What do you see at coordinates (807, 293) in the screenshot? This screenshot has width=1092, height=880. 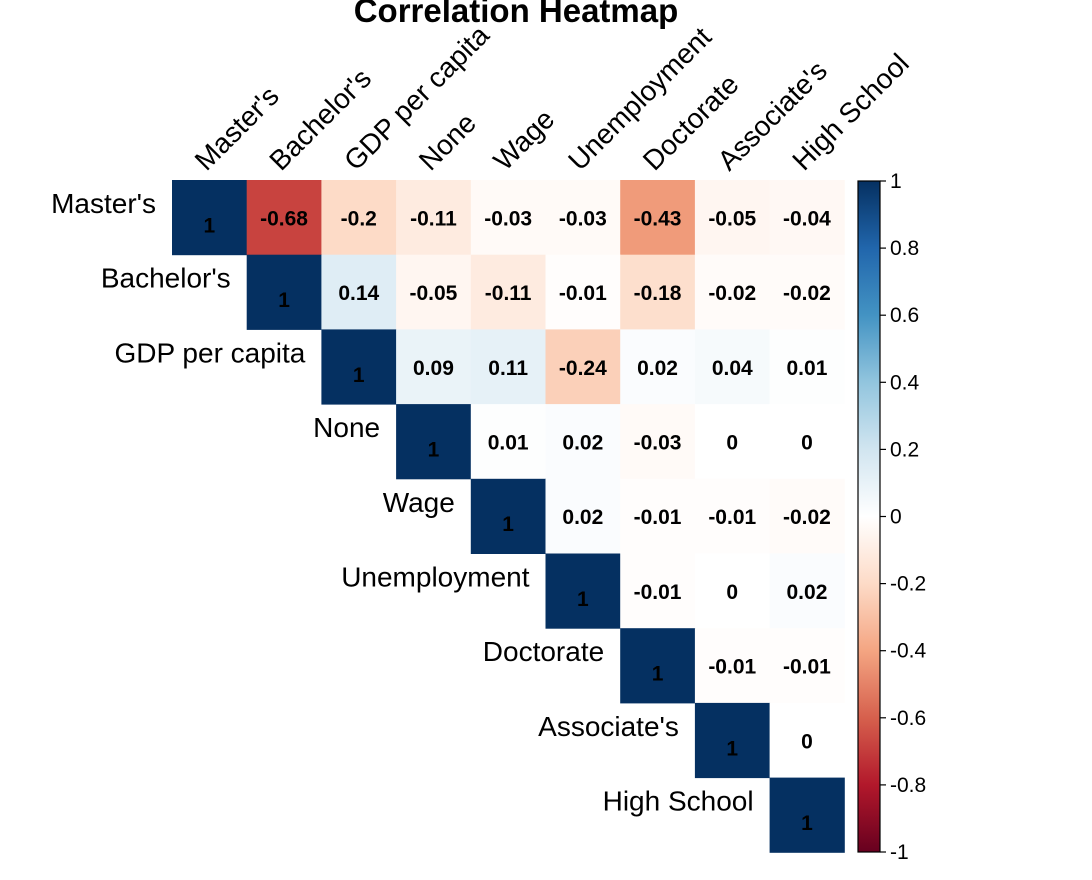 I see `cell-value-label: -0.02` at bounding box center [807, 293].